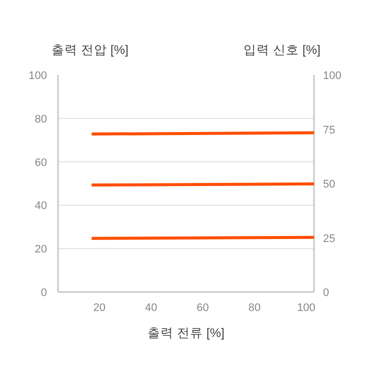 Image resolution: width=370 pixels, height=370 pixels. Describe the element at coordinates (43, 293) in the screenshot. I see `y-tick-label: 0` at that location.